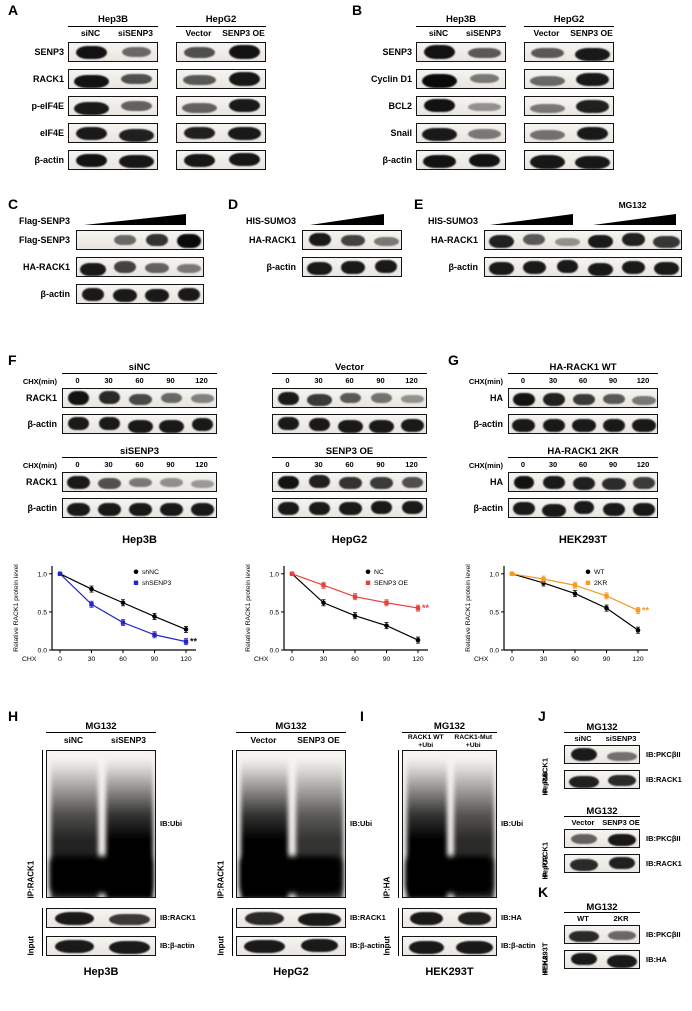 The width and height of the screenshot is (692, 1011). Describe the element at coordinates (583, 540) in the screenshot. I see `cell-line-label: HEK293T` at that location.